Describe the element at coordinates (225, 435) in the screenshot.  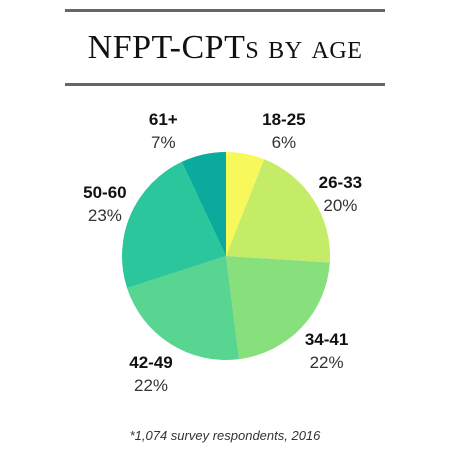
I see `footnote: *1,074 survey respondents, 2016` at that location.